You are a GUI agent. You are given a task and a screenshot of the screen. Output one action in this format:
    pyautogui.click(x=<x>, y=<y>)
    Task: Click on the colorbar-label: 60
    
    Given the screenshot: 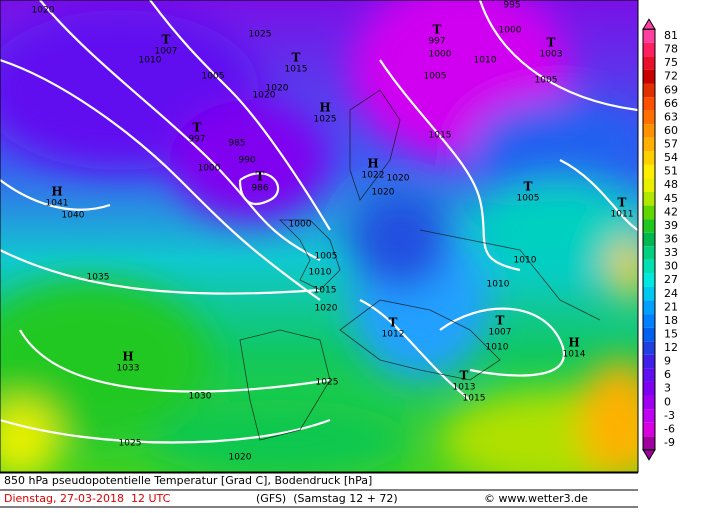 What is the action you would take?
    pyautogui.click(x=671, y=130)
    